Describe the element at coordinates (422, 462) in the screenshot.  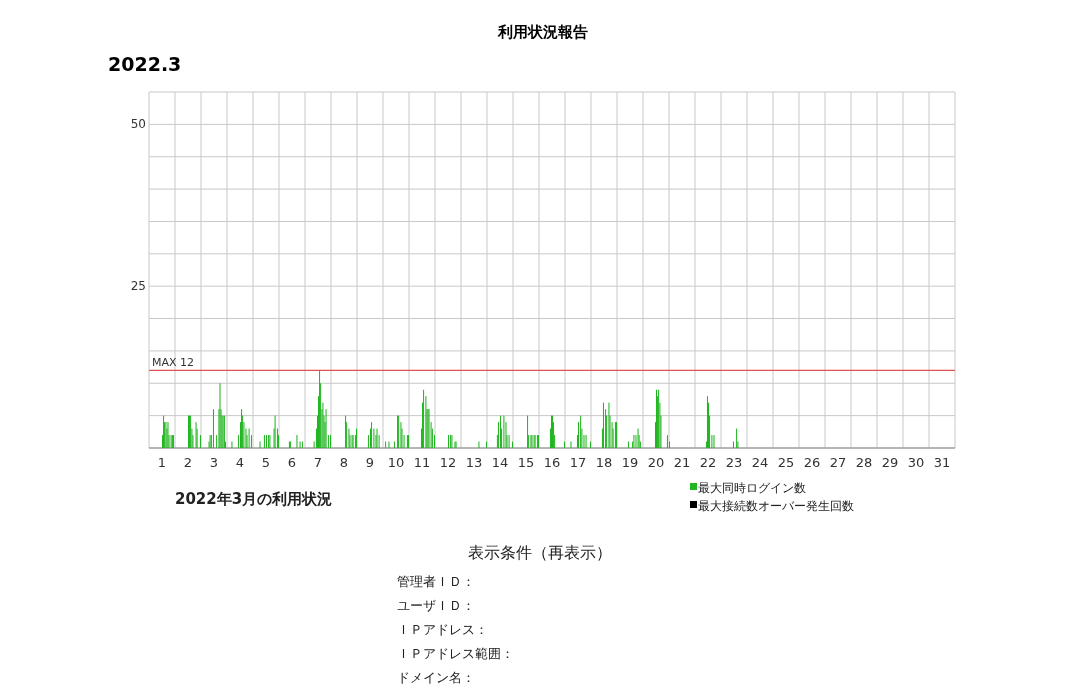
I see `x-tick-label: 11` at that location.